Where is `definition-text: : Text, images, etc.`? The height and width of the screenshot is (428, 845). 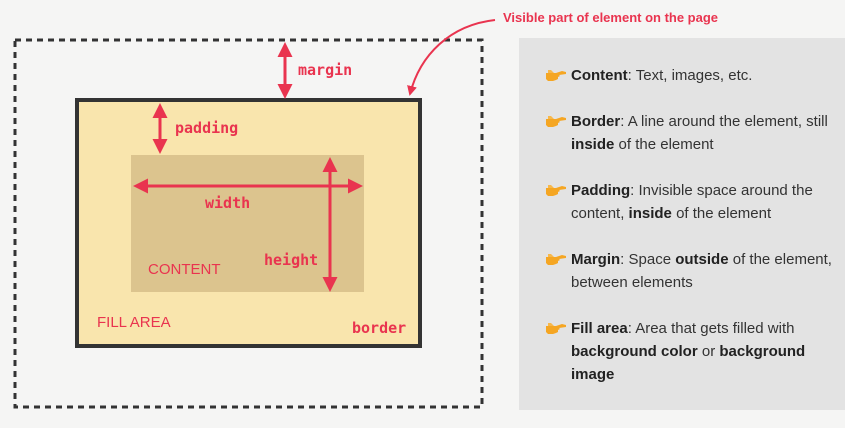 definition-text: : Text, images, etc. is located at coordinates (690, 75).